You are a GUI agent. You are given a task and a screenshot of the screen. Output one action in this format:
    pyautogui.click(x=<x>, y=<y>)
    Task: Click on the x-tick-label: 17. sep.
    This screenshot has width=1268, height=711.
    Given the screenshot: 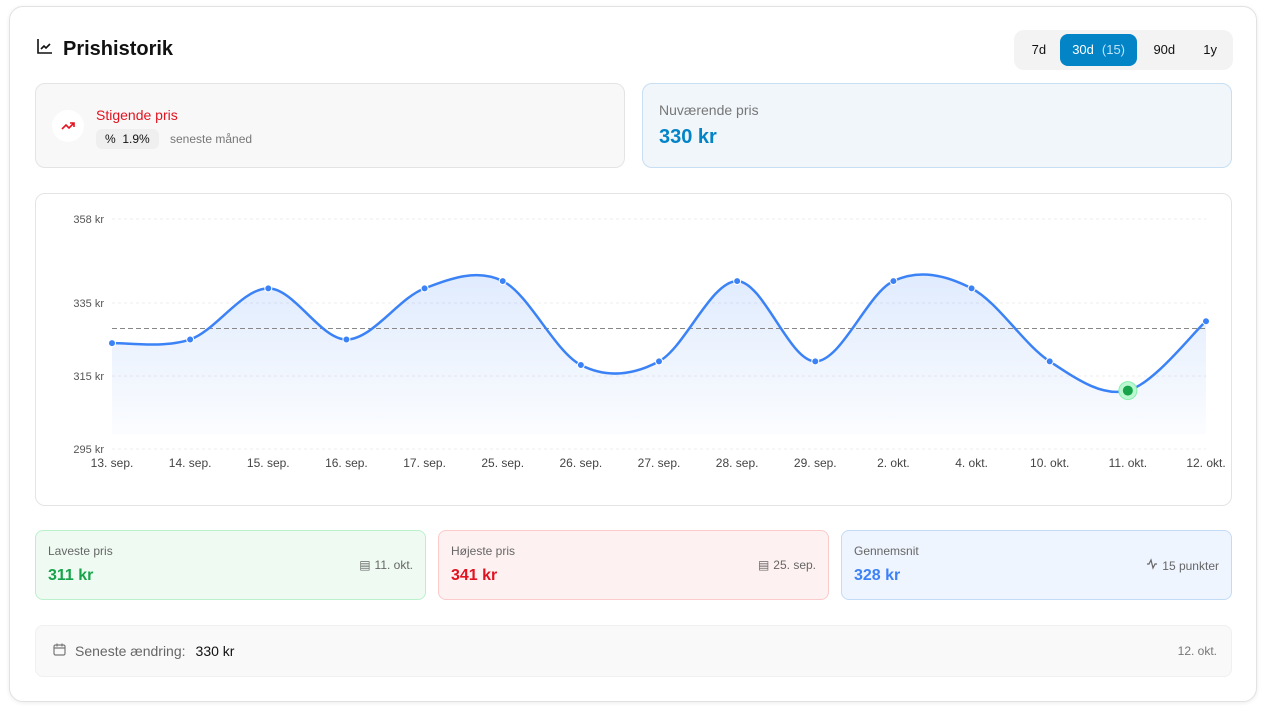 What is the action you would take?
    pyautogui.click(x=424, y=463)
    